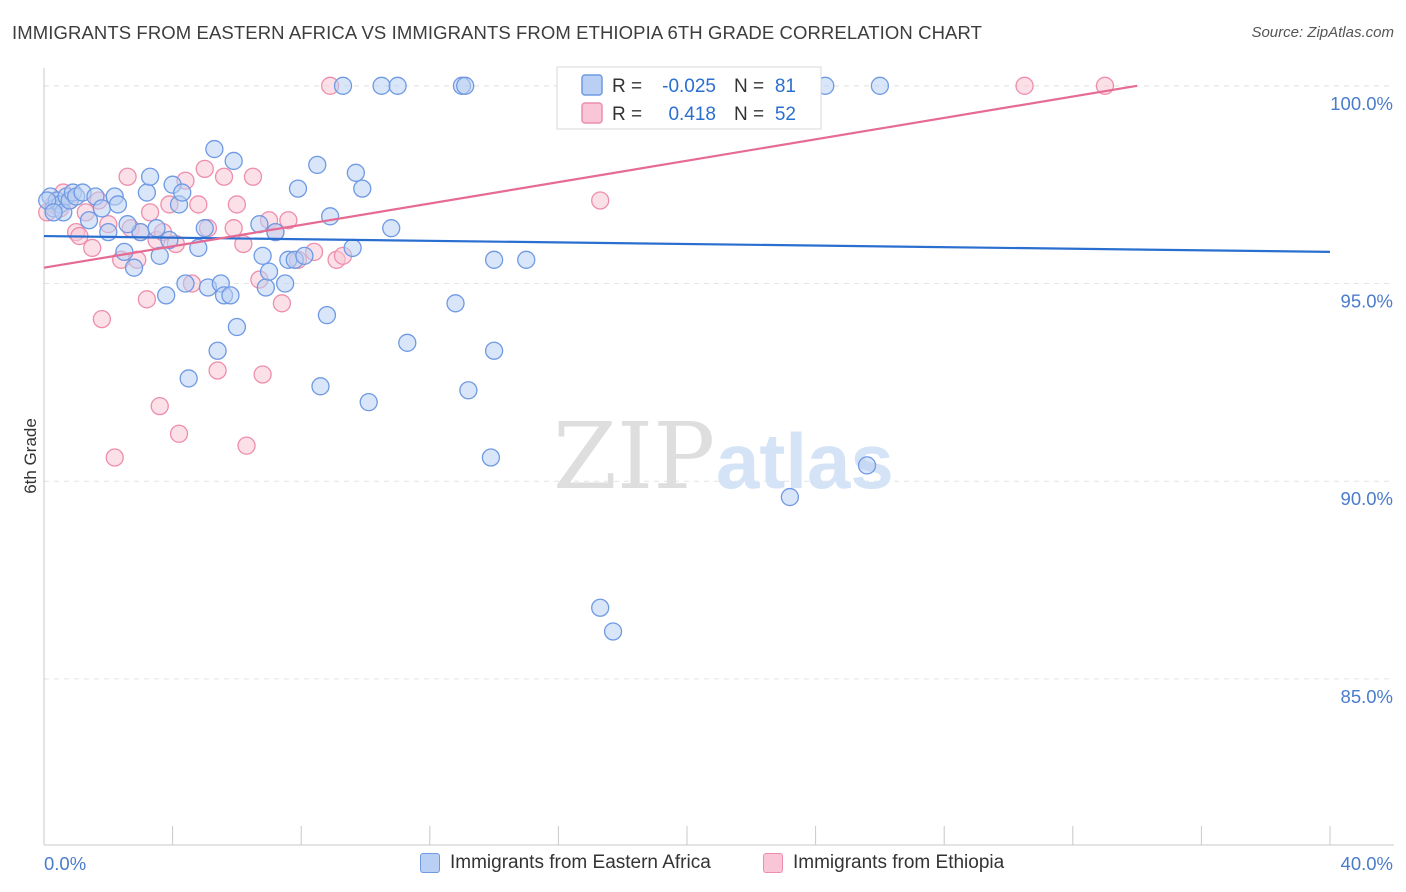 This screenshot has width=1406, height=892. Describe the element at coordinates (749, 86) in the screenshot. I see `stats-n-label-blue: N =` at that location.